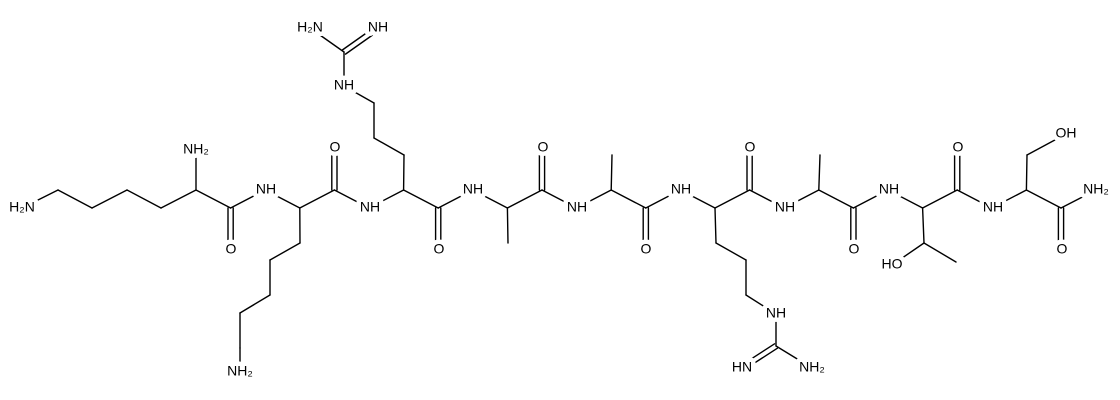  Describe the element at coordinates (892, 264) in the screenshot. I see `atom-label: HO` at that location.